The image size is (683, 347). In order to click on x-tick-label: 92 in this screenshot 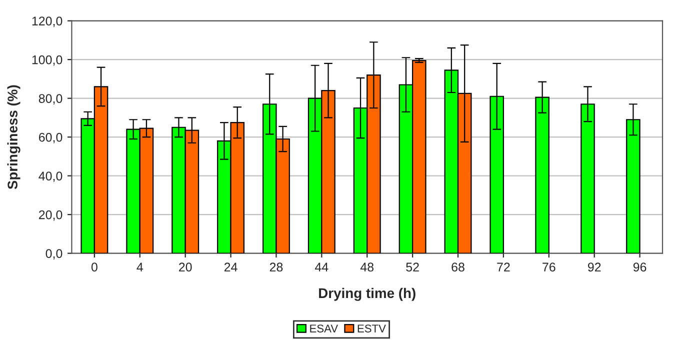, I will do `click(594, 267)`.